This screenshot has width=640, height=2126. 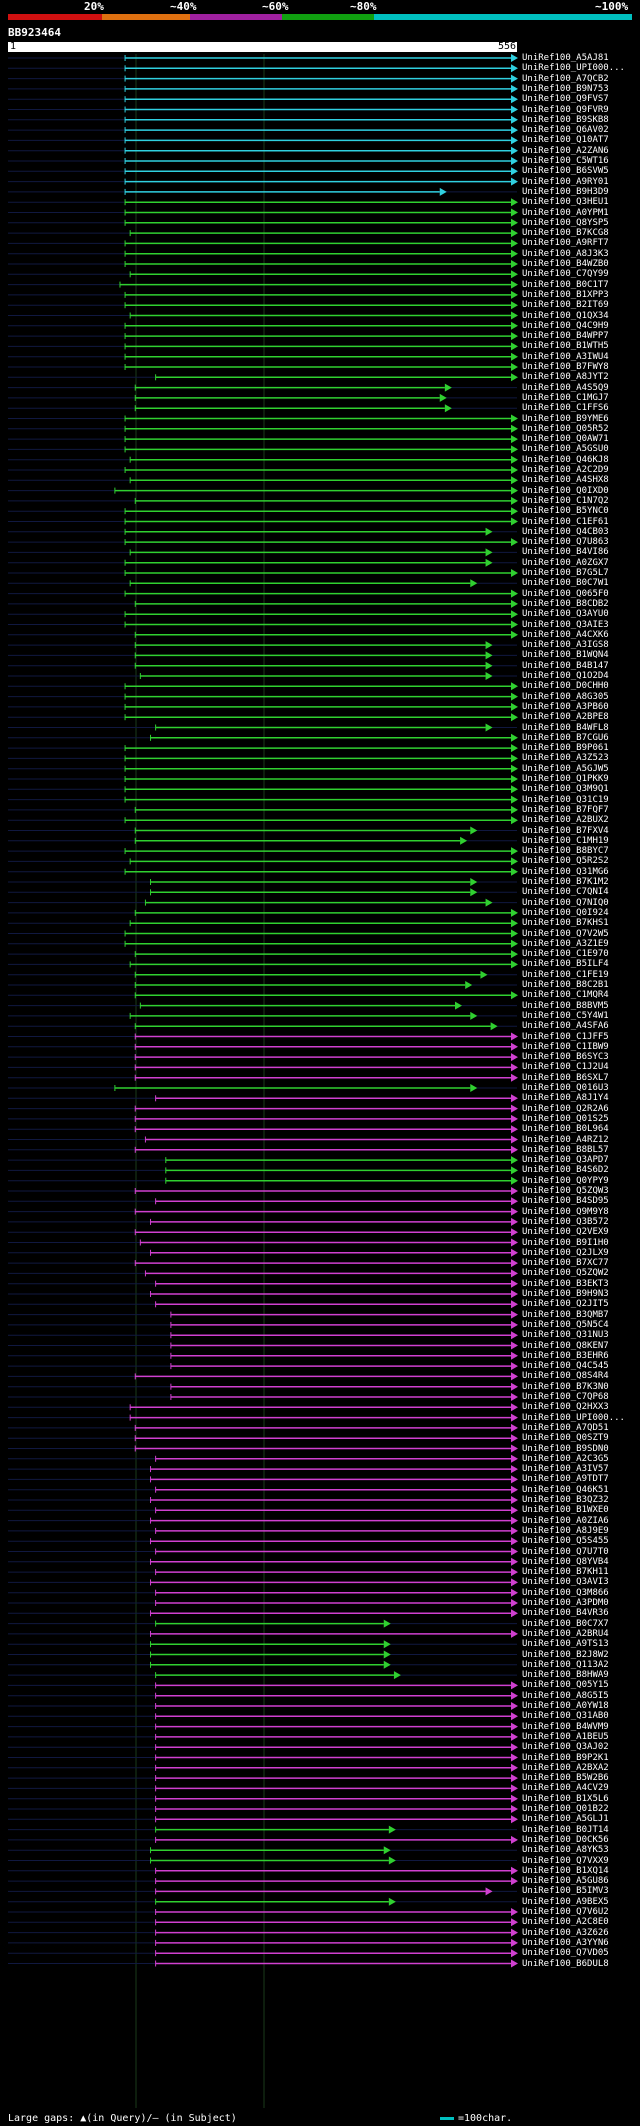 What do you see at coordinates (565, 1747) in the screenshot?
I see `hit-label: UniRef100_Q3AJ02` at bounding box center [565, 1747].